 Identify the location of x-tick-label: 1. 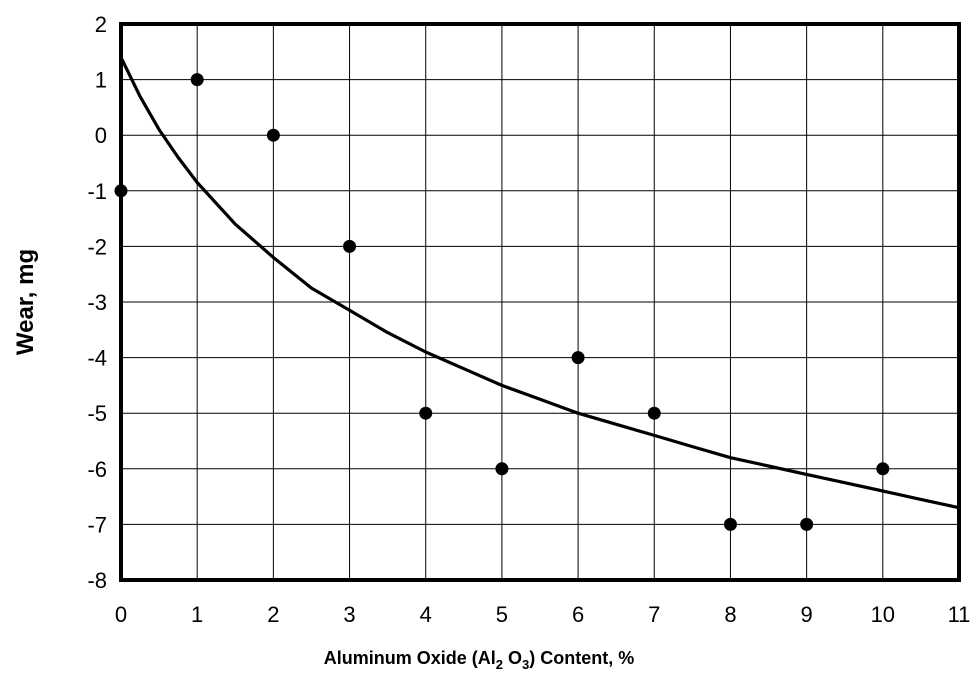
(197, 614).